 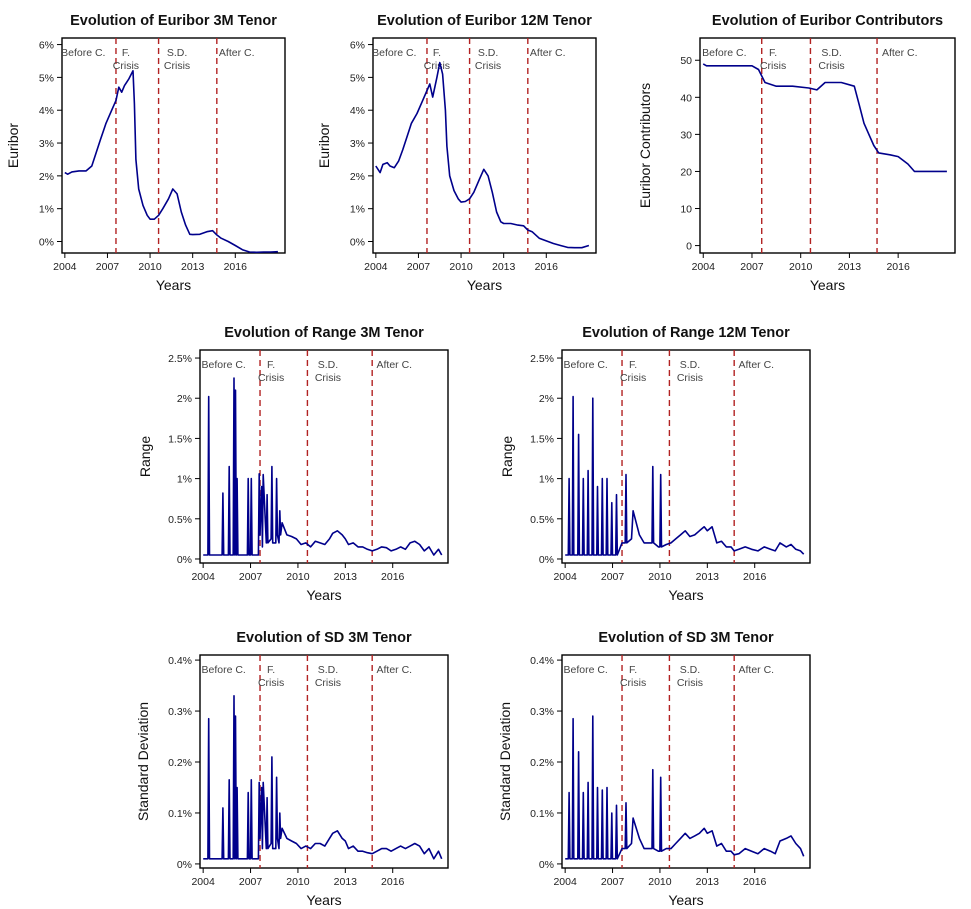 What do you see at coordinates (180, 359) in the screenshot?
I see `y-tick-label: 2.5%` at bounding box center [180, 359].